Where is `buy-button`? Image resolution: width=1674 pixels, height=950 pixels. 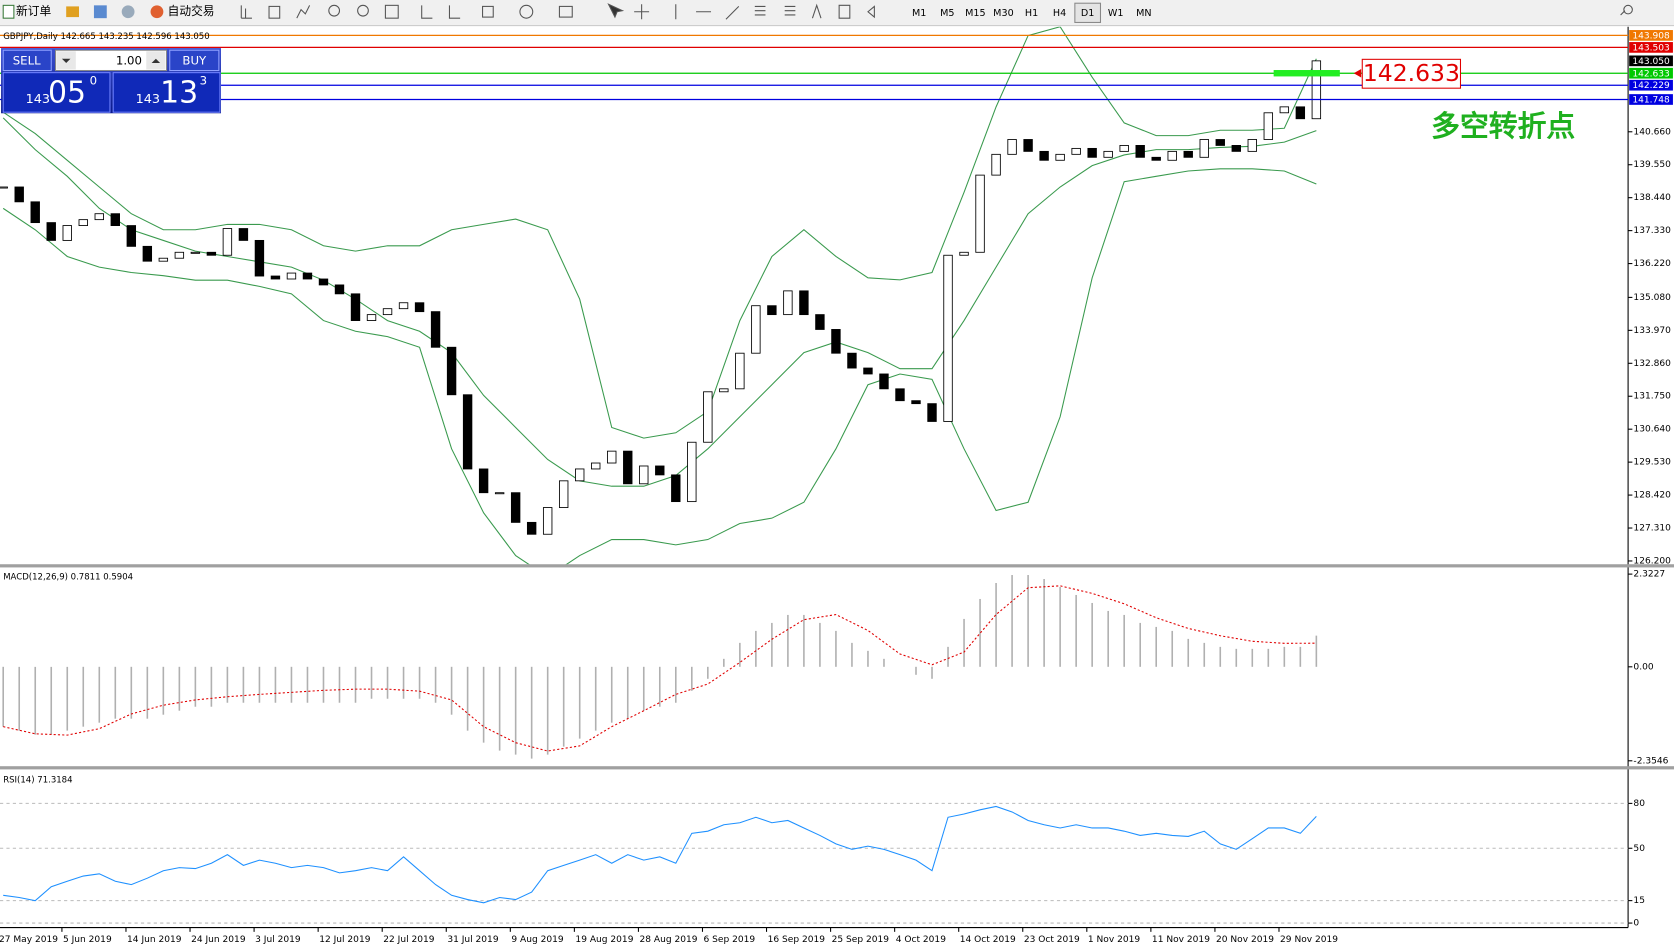
buy-button is located at coordinates (194, 60).